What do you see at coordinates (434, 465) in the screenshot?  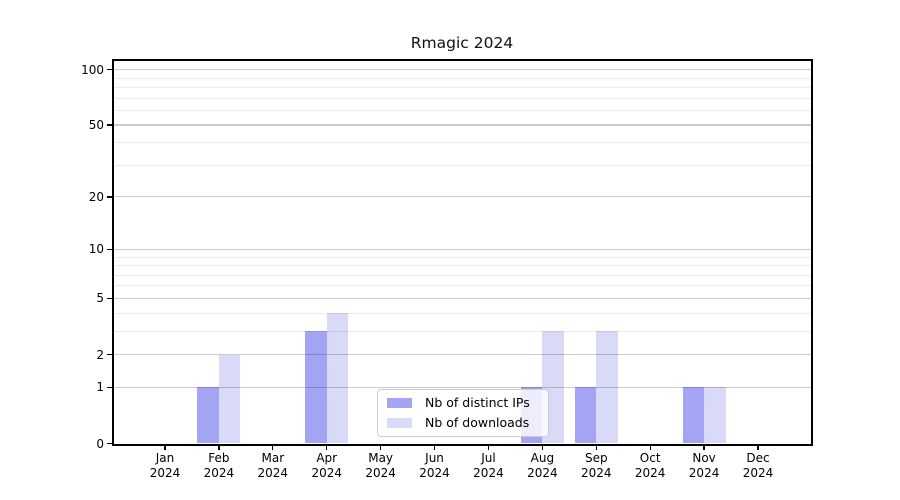 I see `x-tick-label-jun: Jun 2024` at bounding box center [434, 465].